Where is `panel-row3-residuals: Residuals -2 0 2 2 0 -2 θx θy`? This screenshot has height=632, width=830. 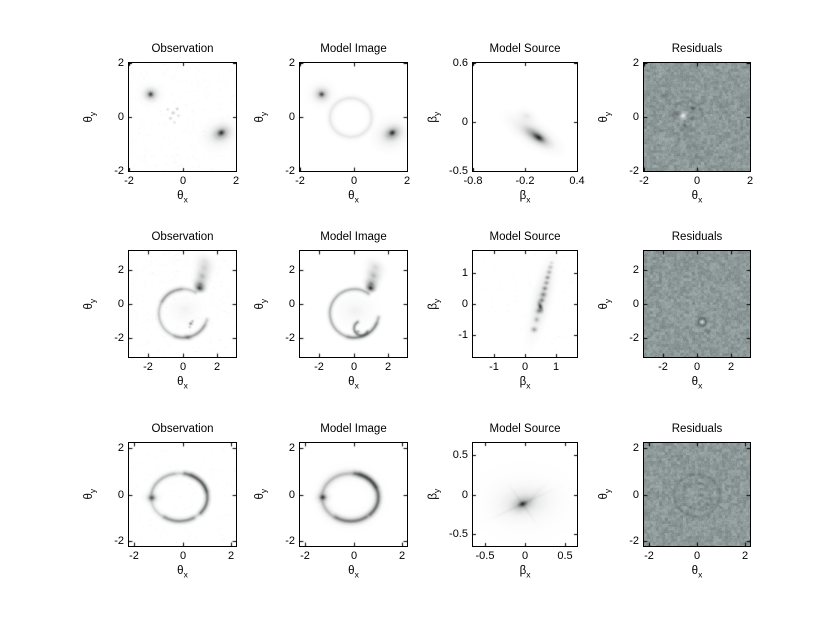
panel-row3-residuals: Residuals -2 0 2 2 0 -2 θx θy is located at coordinates (674, 501).